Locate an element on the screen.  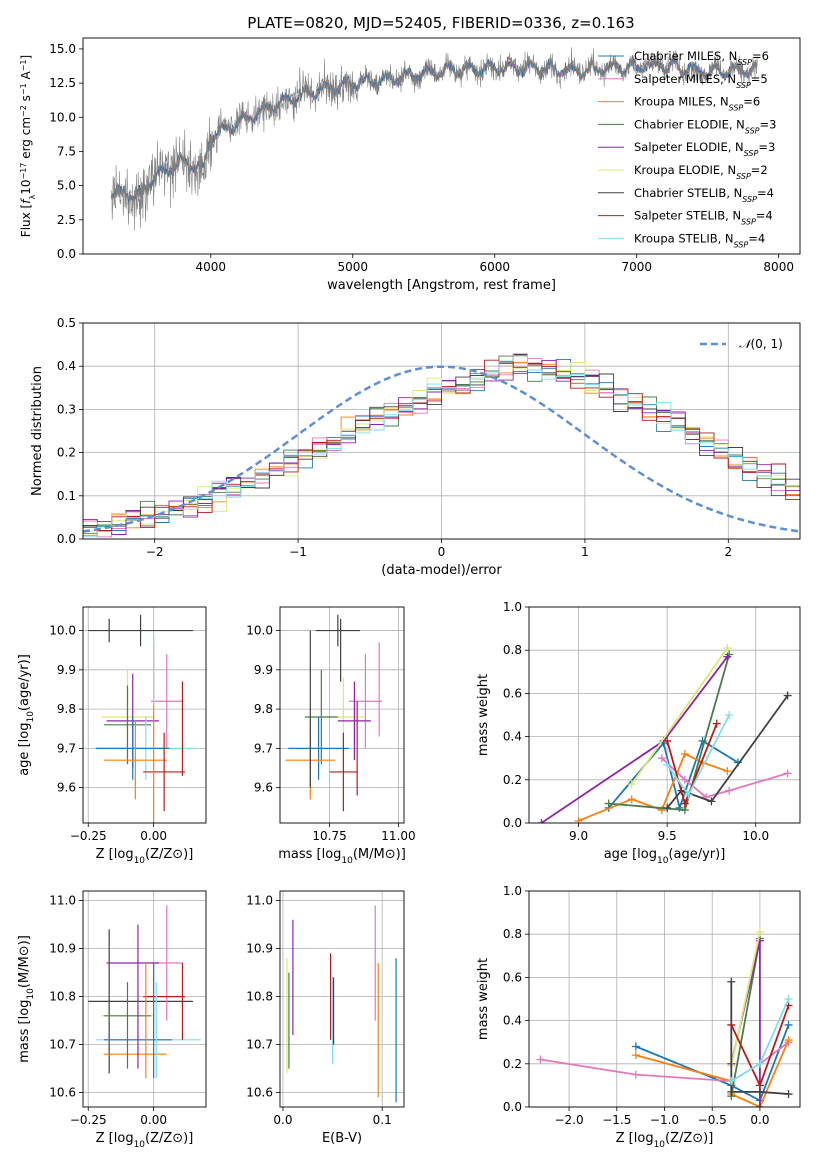
legend-entry: Kroupa ELODIE, NSSP=2 is located at coordinates (683, 172).